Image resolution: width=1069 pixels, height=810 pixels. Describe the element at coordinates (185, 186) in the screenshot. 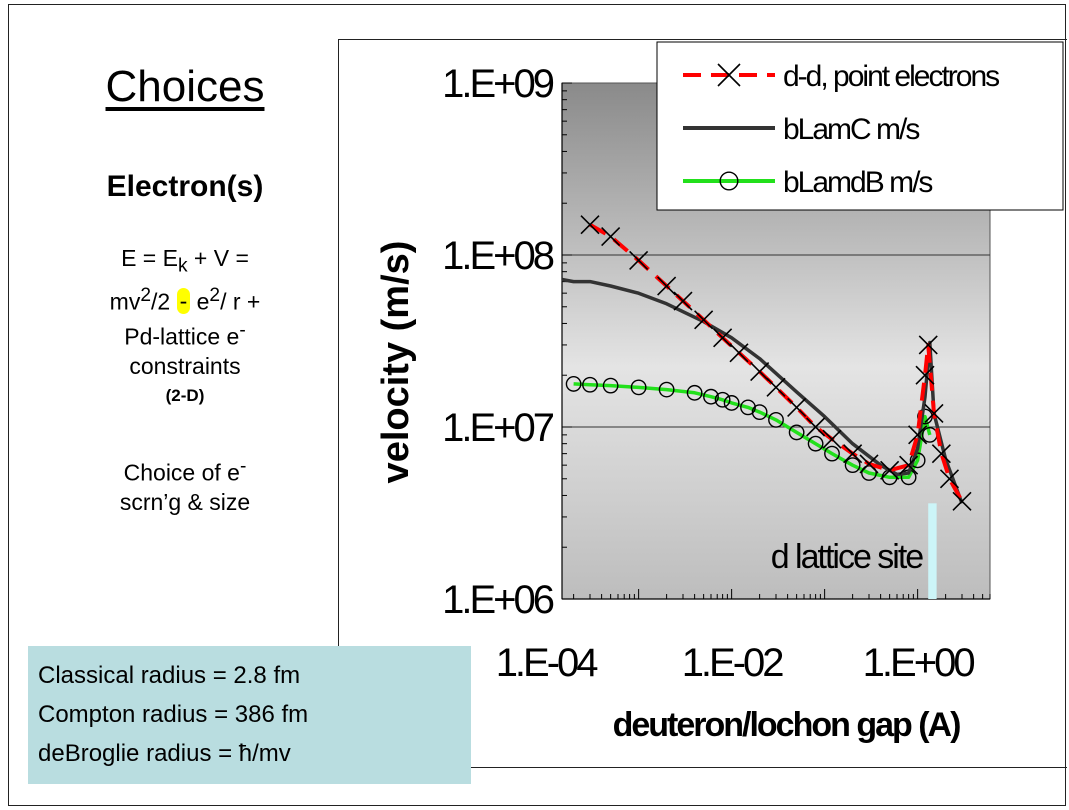

I see `subheading-electrons: Electron(s)` at that location.